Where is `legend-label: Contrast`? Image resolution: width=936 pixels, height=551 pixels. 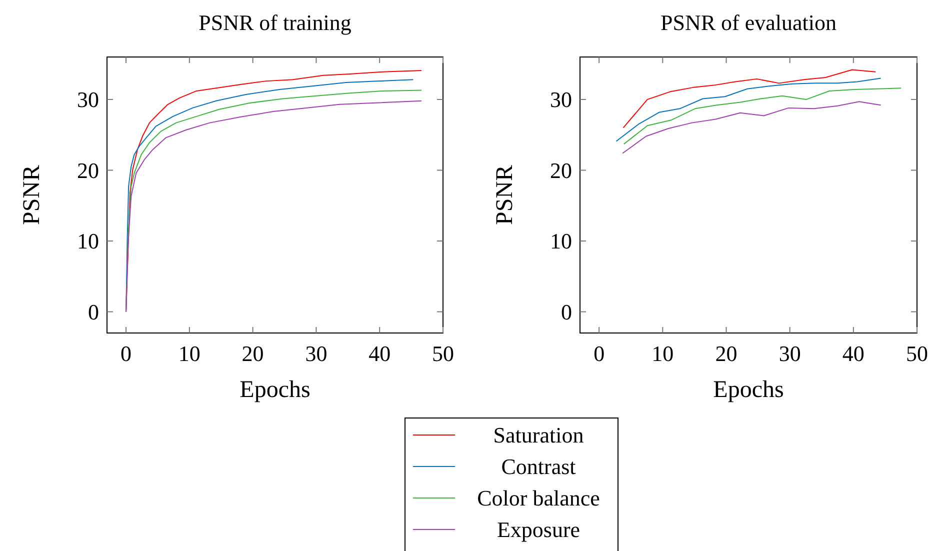
legend-label: Contrast is located at coordinates (538, 467).